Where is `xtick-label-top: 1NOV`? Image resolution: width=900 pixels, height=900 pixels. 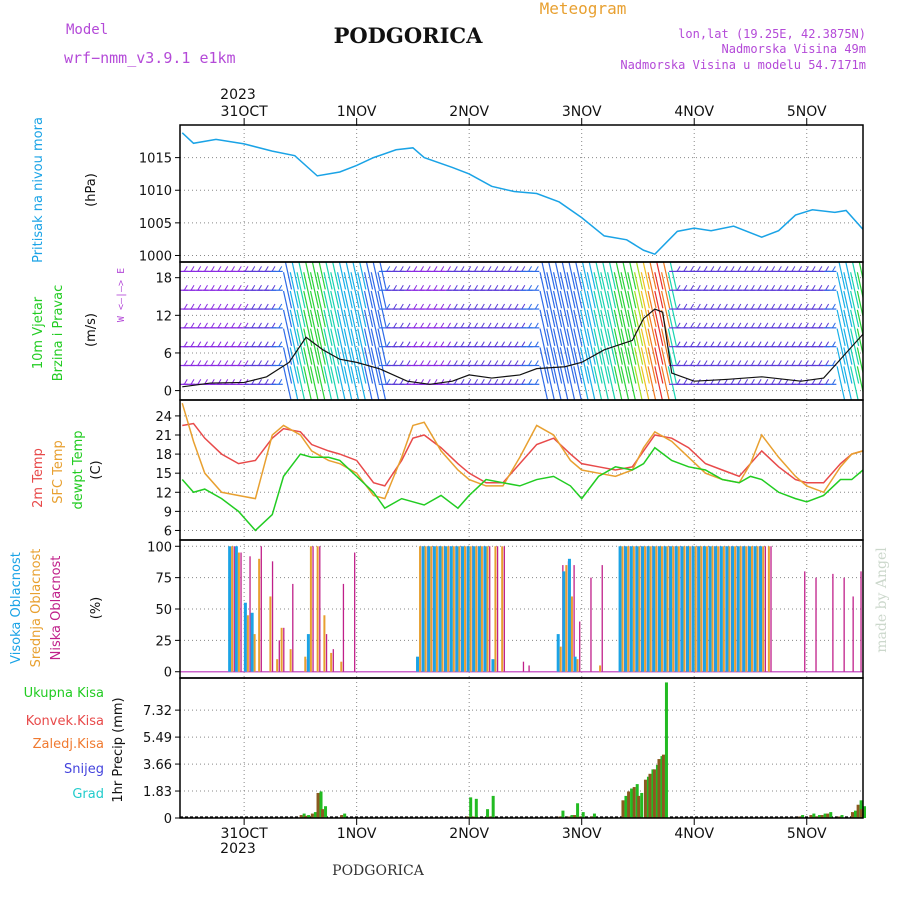 xtick-label-top: 1NOV is located at coordinates (357, 112).